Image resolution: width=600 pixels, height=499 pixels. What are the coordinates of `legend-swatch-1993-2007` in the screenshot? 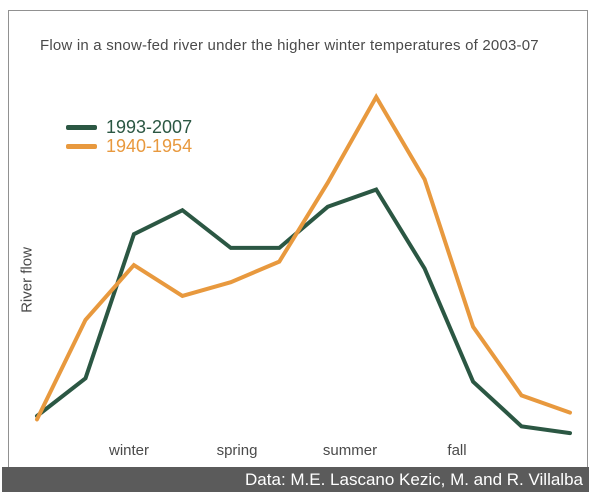 It's located at (81, 127).